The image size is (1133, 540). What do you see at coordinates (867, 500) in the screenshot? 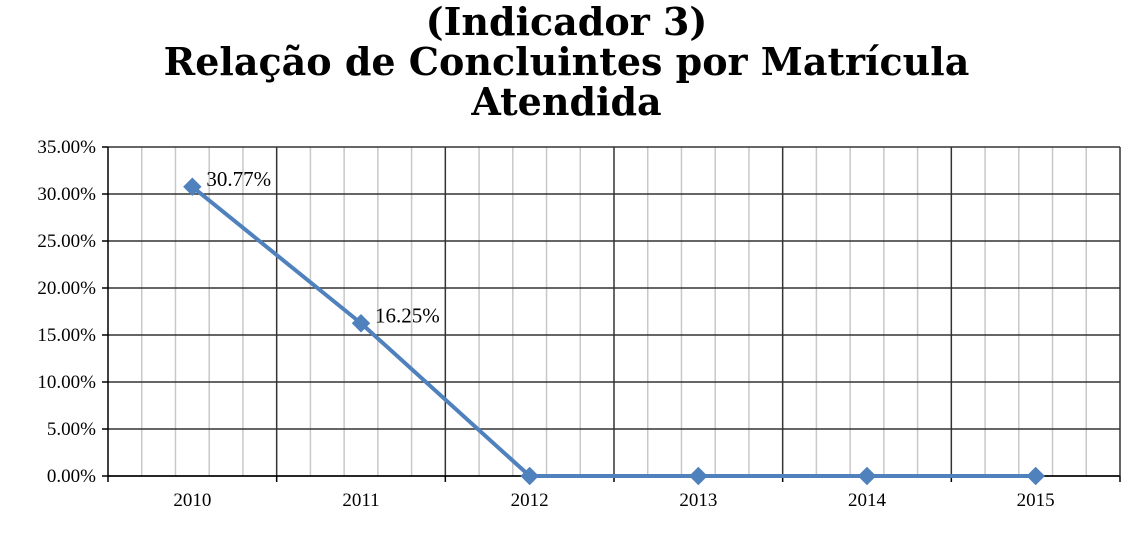
I see `x-tick-label: 2014` at bounding box center [867, 500].